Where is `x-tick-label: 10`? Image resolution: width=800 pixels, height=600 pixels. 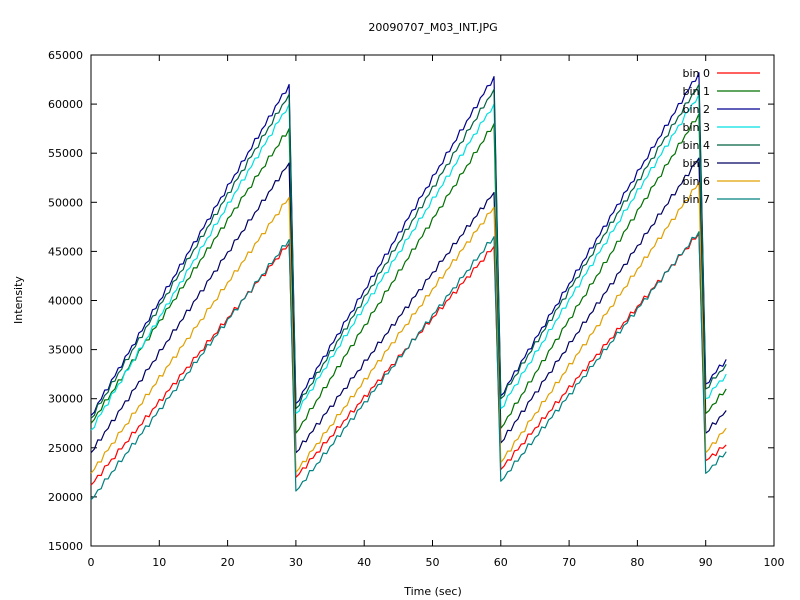
x-tick-label: 10 is located at coordinates (159, 562).